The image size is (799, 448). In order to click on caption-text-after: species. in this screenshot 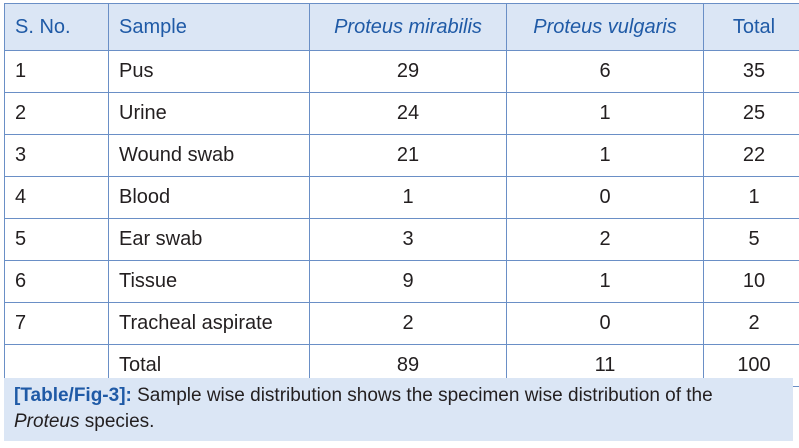, I will do `click(116, 421)`.